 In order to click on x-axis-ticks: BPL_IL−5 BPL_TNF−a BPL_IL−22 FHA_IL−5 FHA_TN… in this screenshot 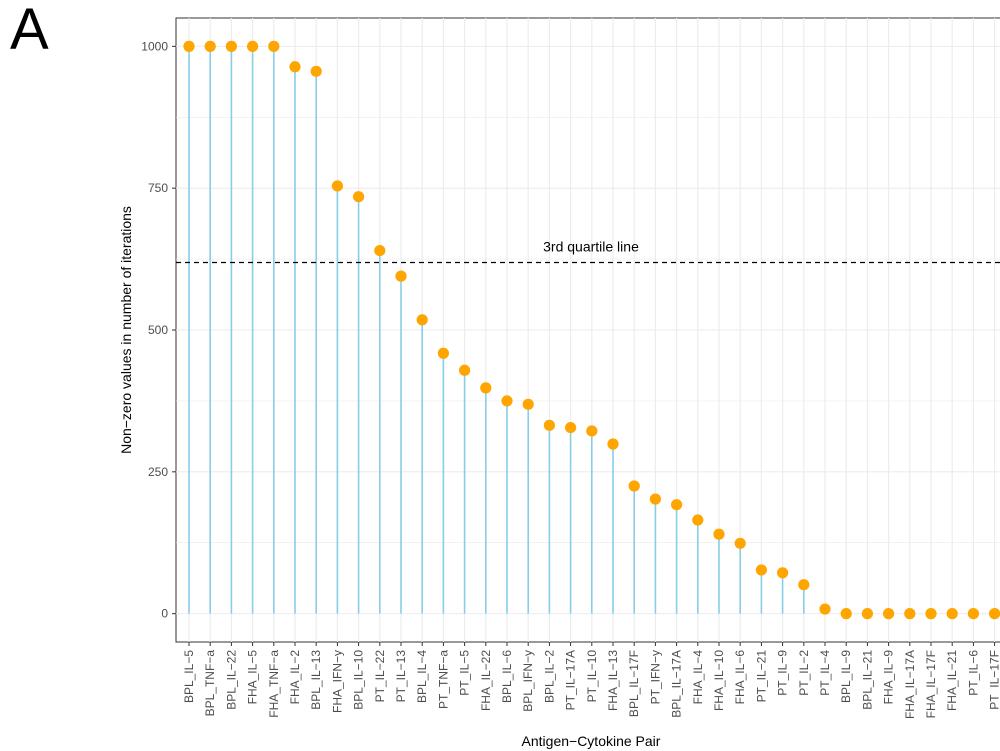, I will do `click(591, 680)`.